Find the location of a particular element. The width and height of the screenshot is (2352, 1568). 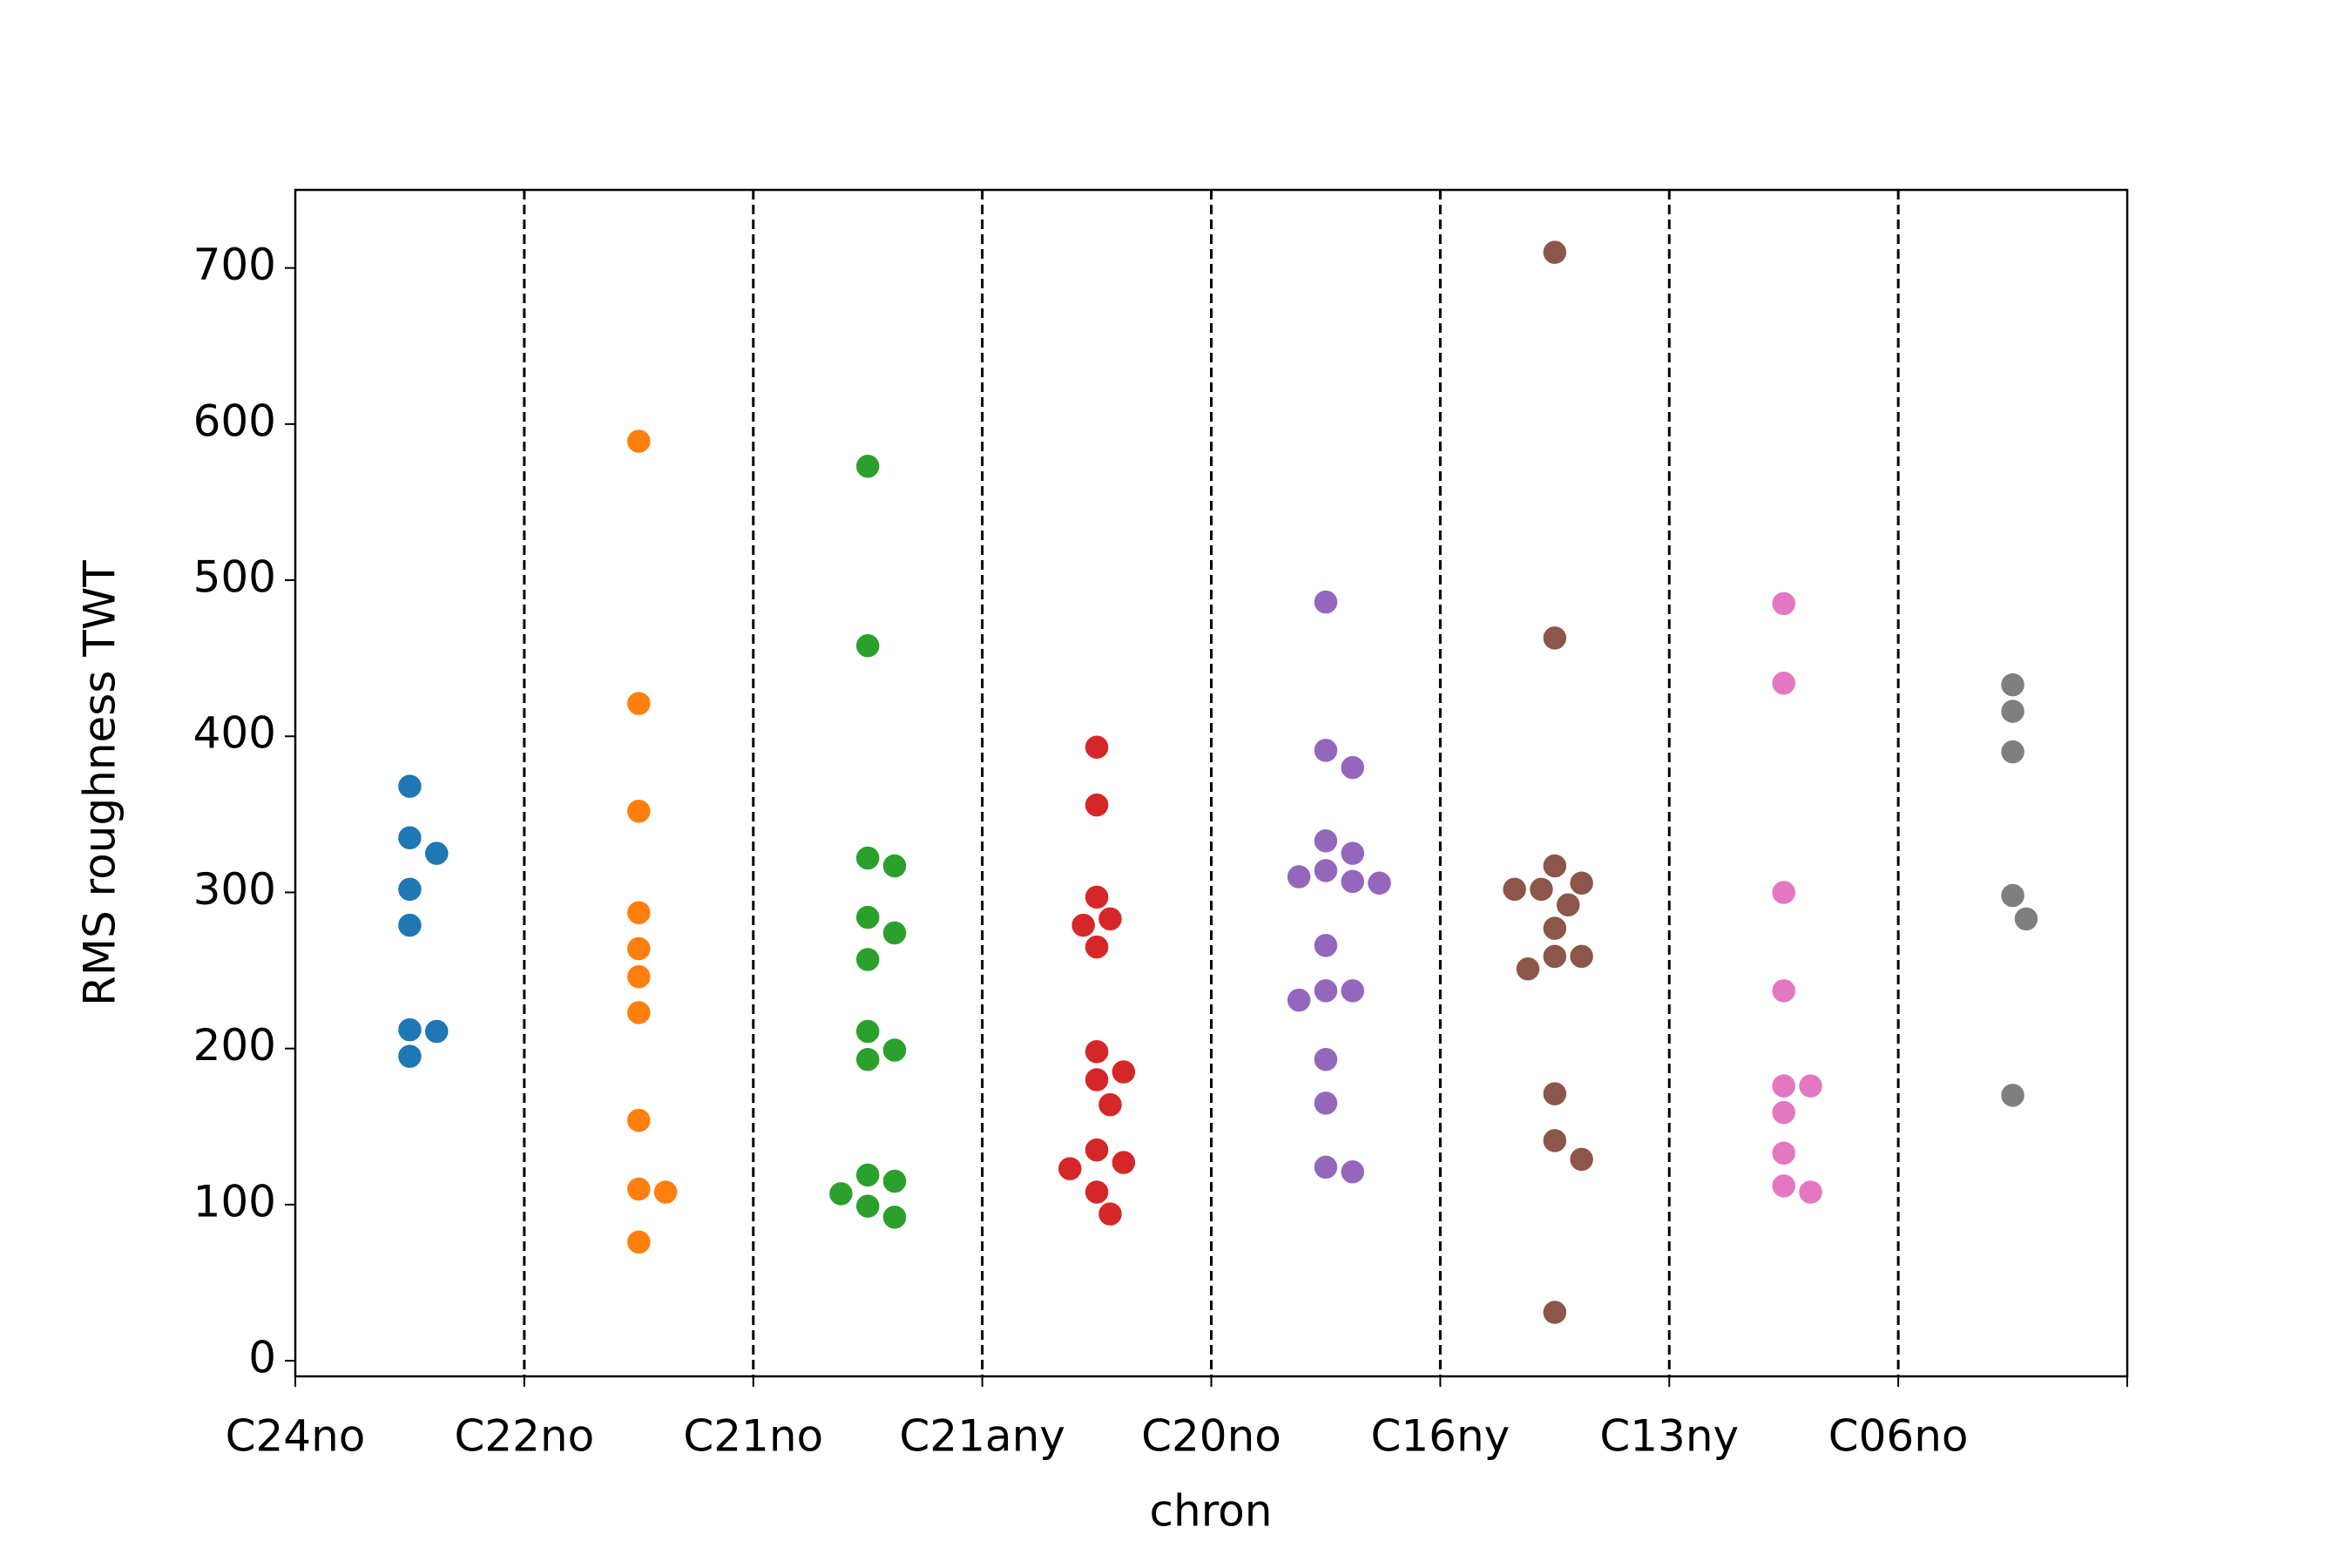

y-tick-label: 0 is located at coordinates (262, 1358).